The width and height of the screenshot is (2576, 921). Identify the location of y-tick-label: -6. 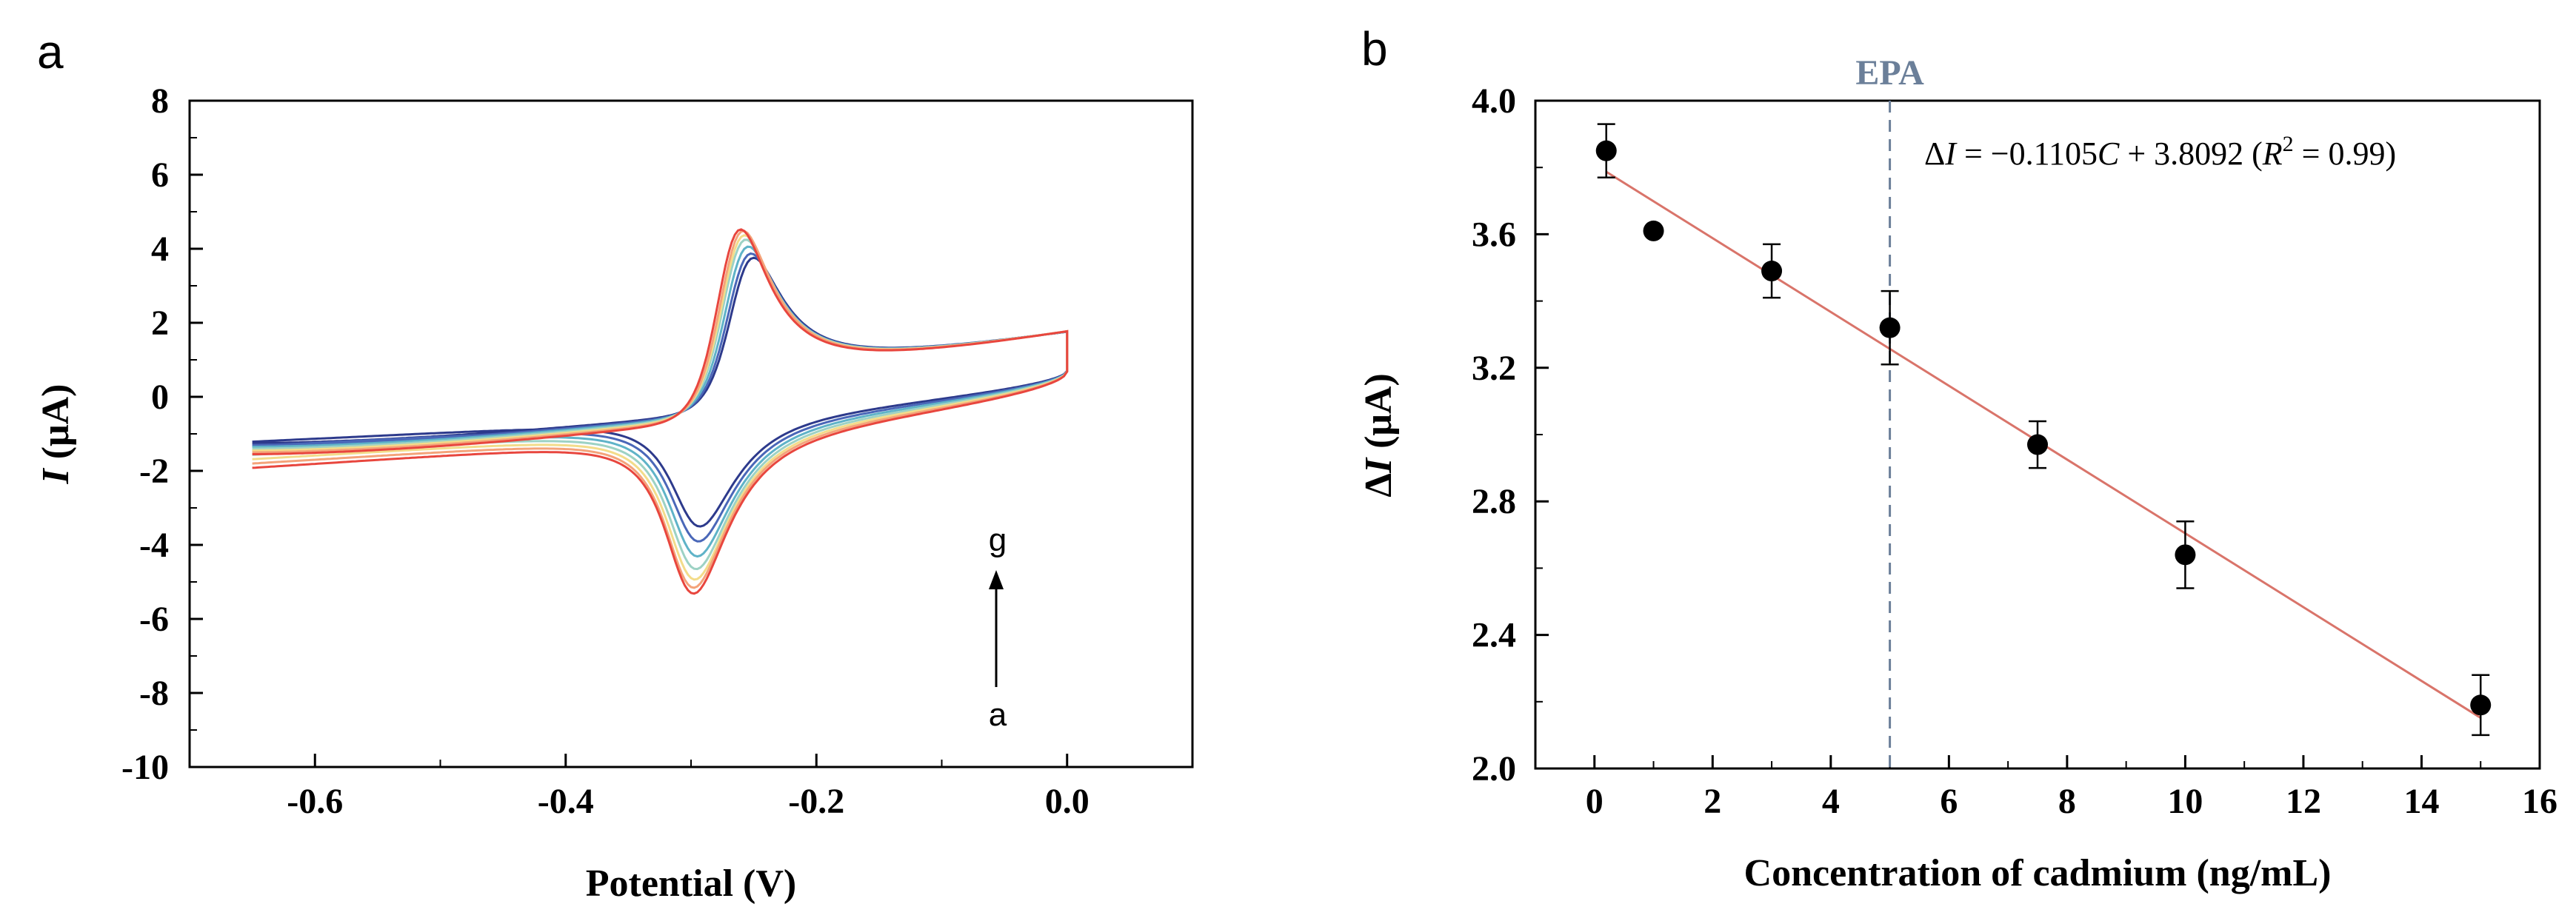
(154, 619).